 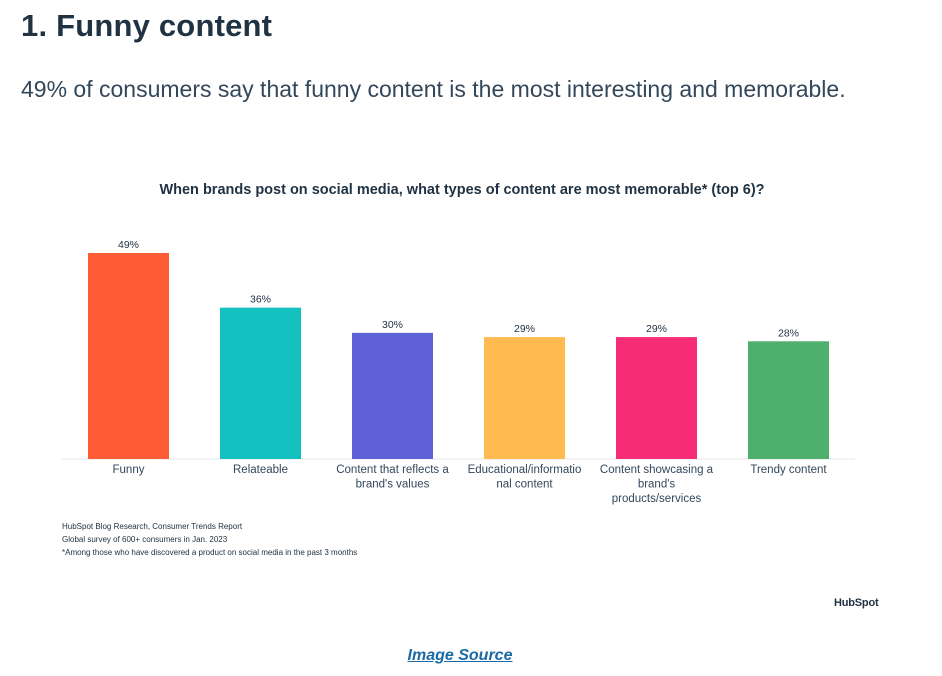 I want to click on hubspot-logo: HubSpot, so click(x=856, y=603).